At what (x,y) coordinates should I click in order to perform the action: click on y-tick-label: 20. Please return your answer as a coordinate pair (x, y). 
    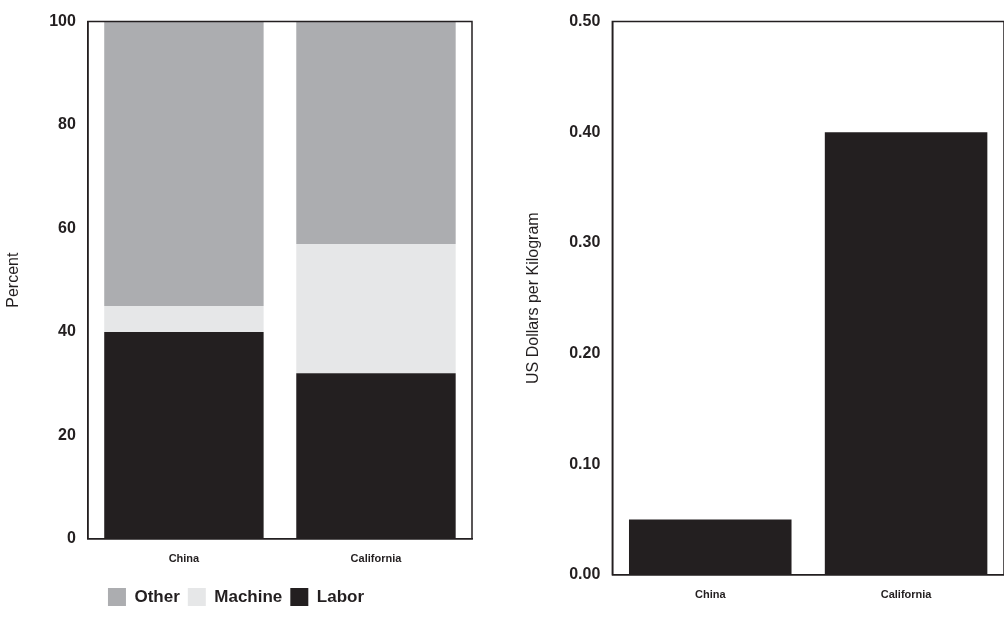
    Looking at the image, I should click on (67, 434).